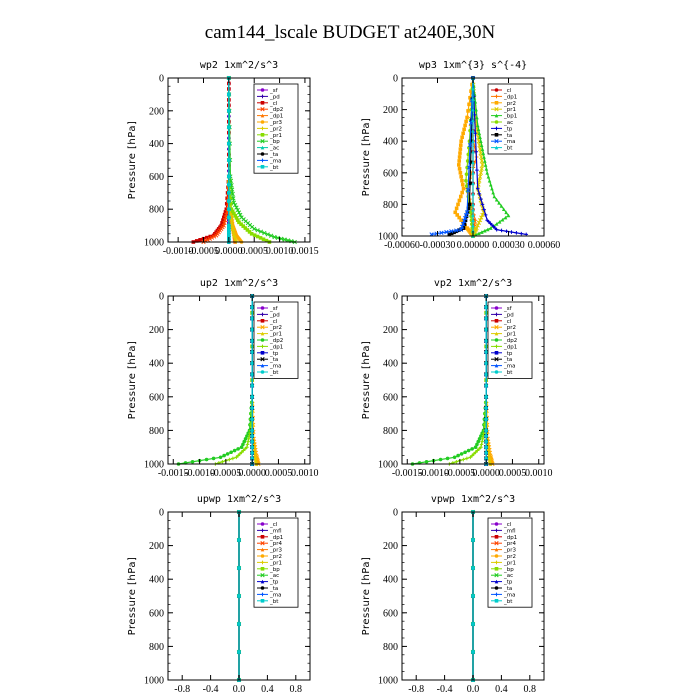 The image size is (700, 700). What do you see at coordinates (452, 380) in the screenshot?
I see `series-group` at bounding box center [452, 380].